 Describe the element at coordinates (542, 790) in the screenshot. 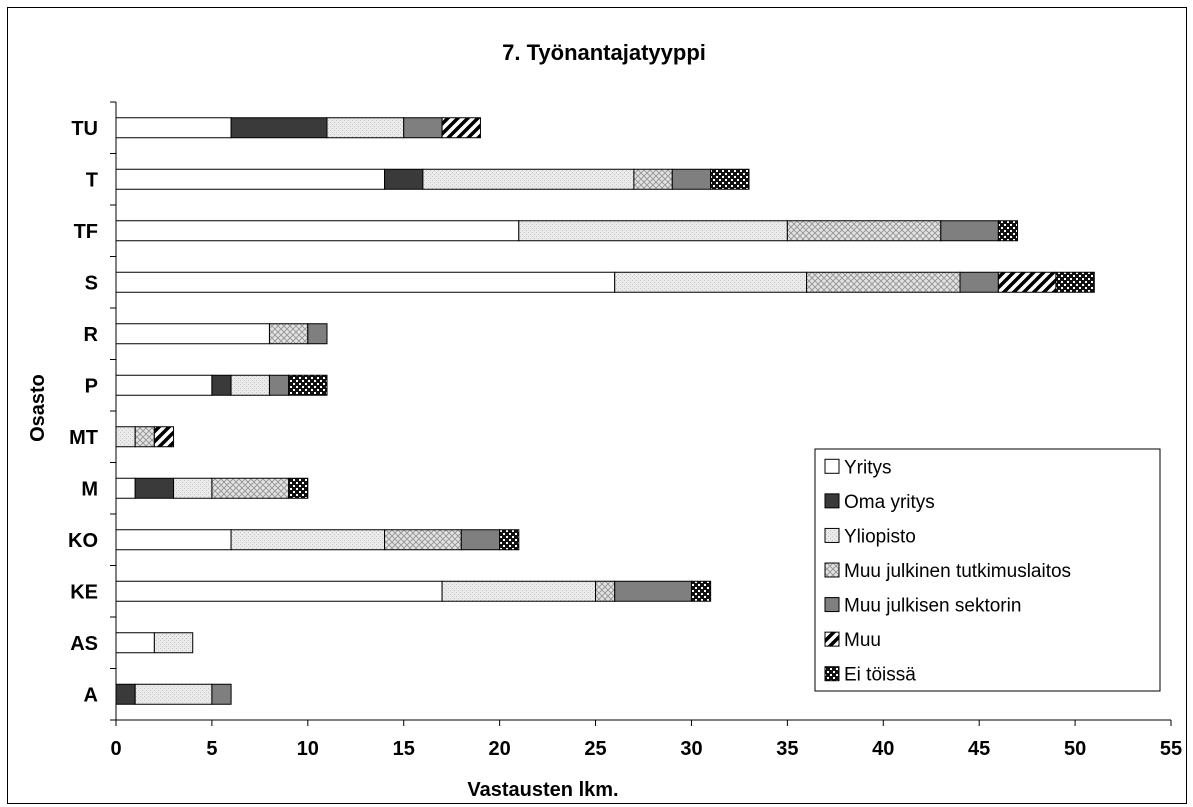

I see `x-axis-title: Vastausten lkm.` at that location.